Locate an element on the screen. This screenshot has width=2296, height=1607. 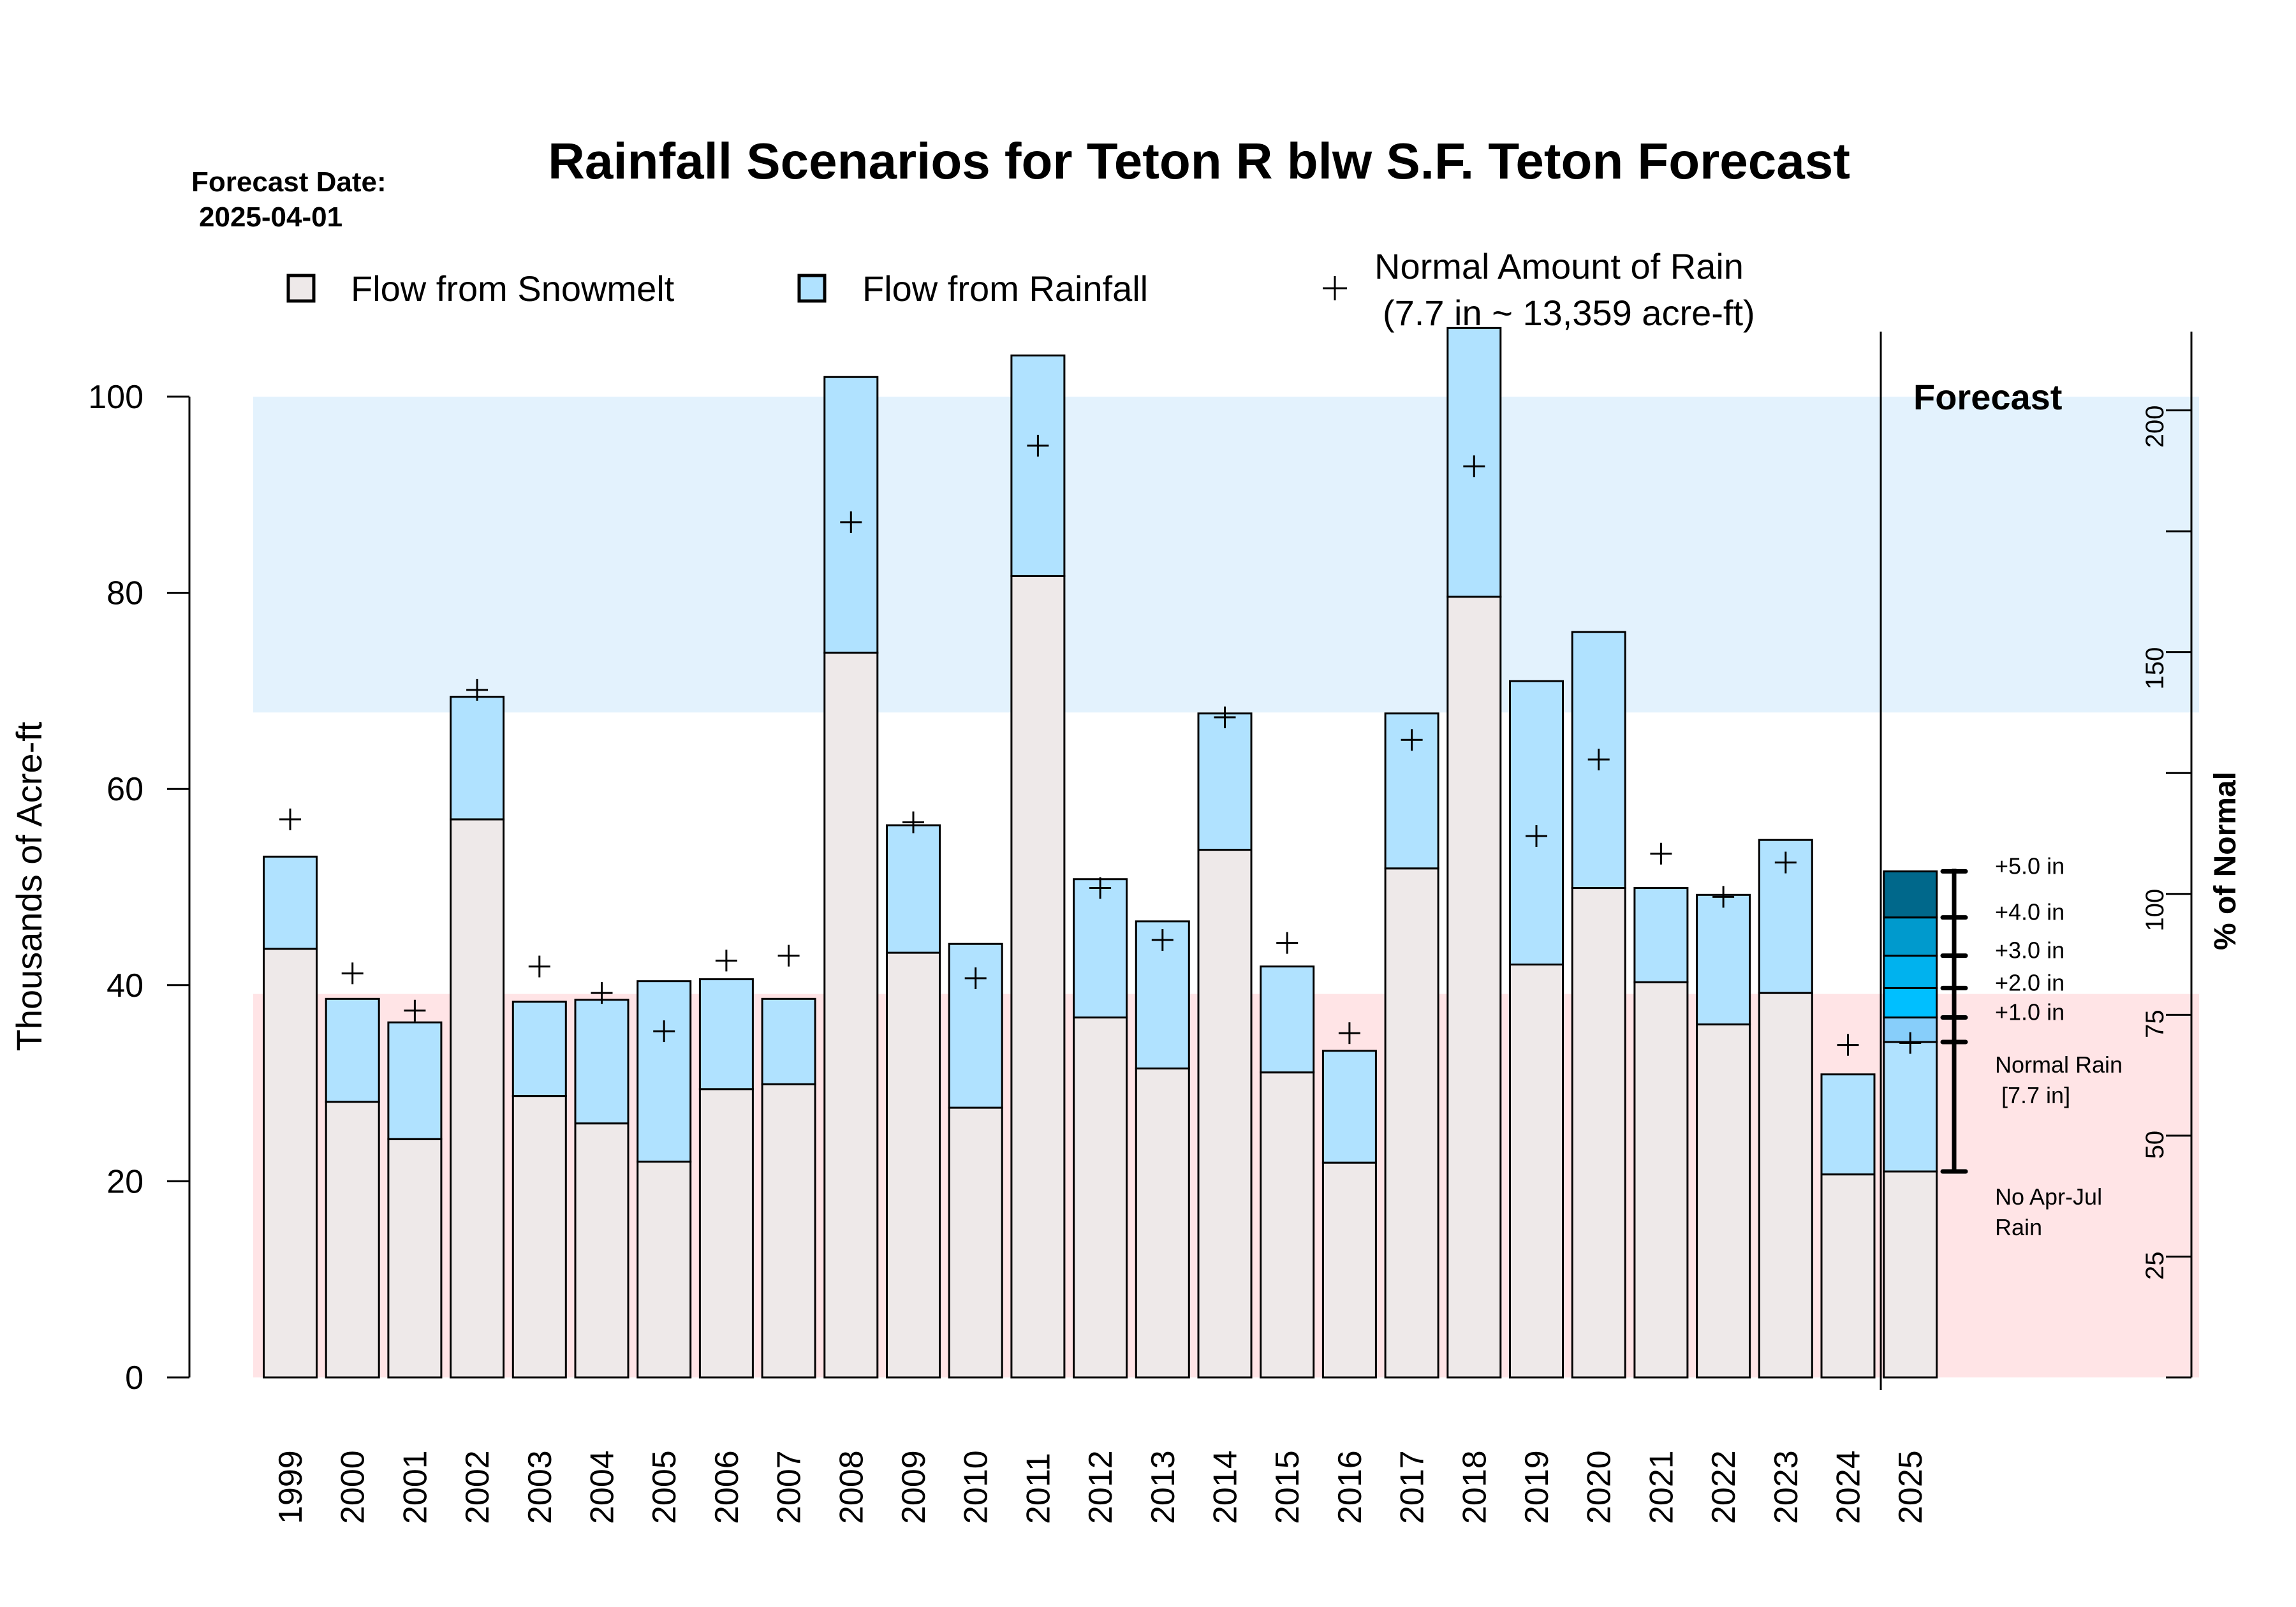
x-tick-label-2002: 2002 is located at coordinates (477, 1487).